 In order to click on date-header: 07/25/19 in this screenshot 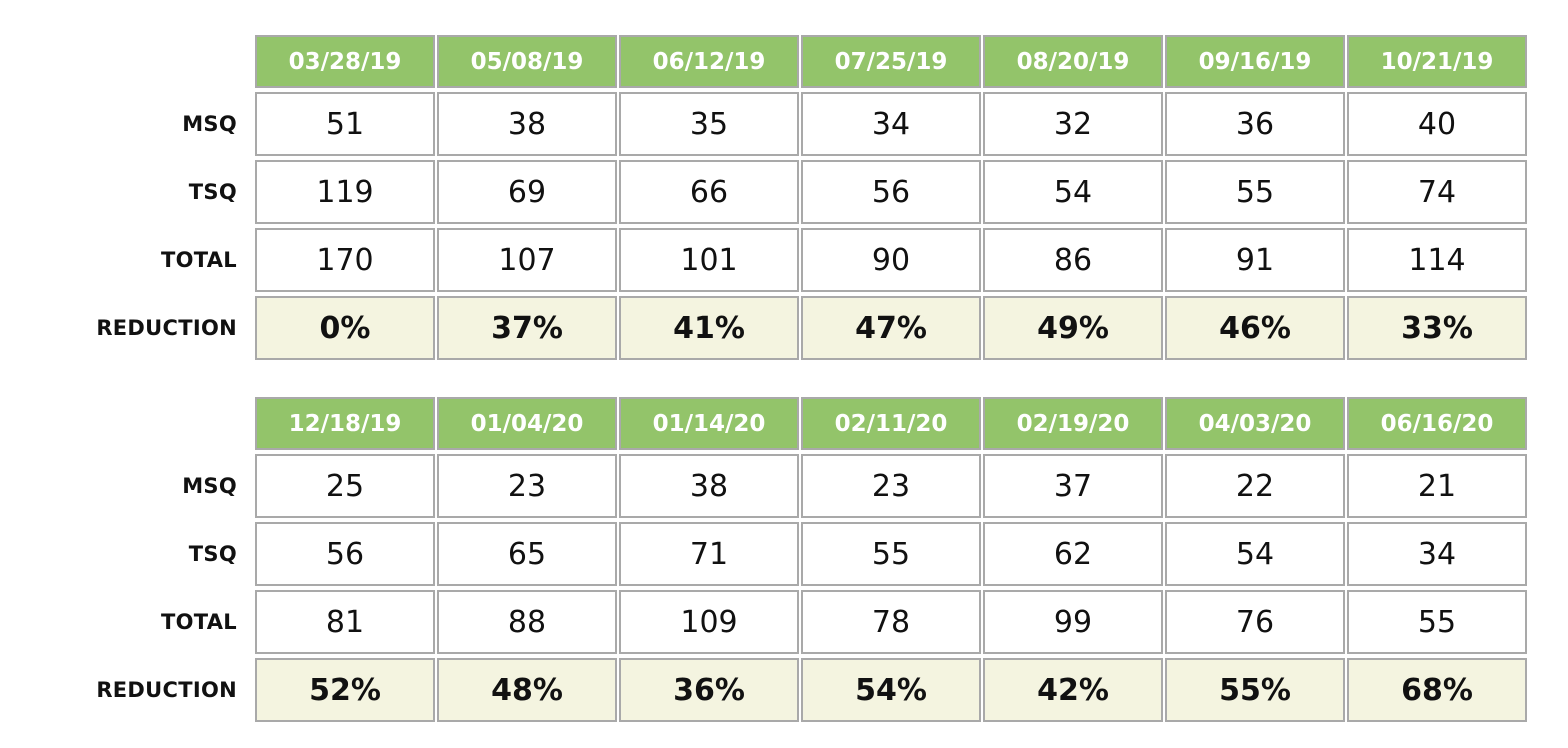, I will do `click(891, 61)`.